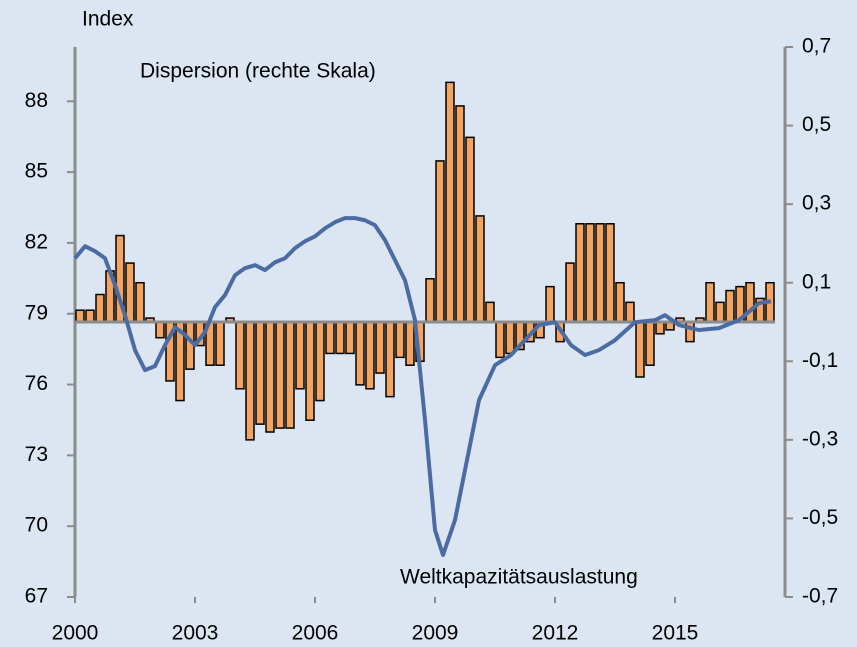 This screenshot has height=647, width=857. I want to click on series-label: Dispersion (rechte Skala), so click(258, 71).